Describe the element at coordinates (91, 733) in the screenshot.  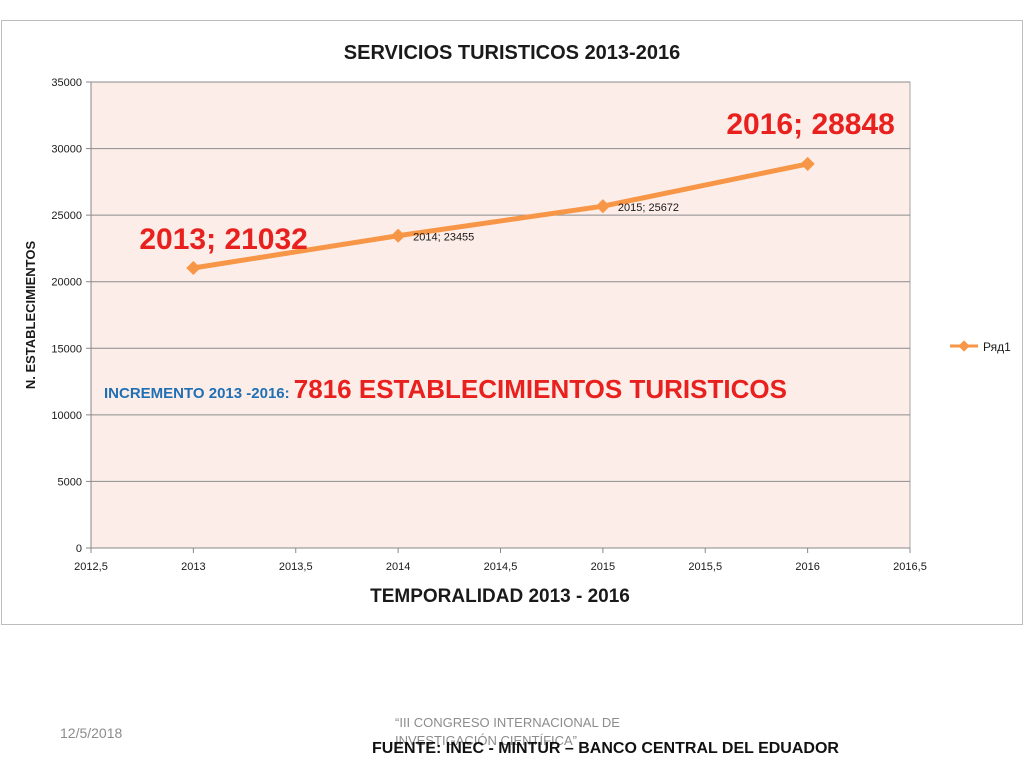
I see `footer-date: 12/5/2018` at that location.